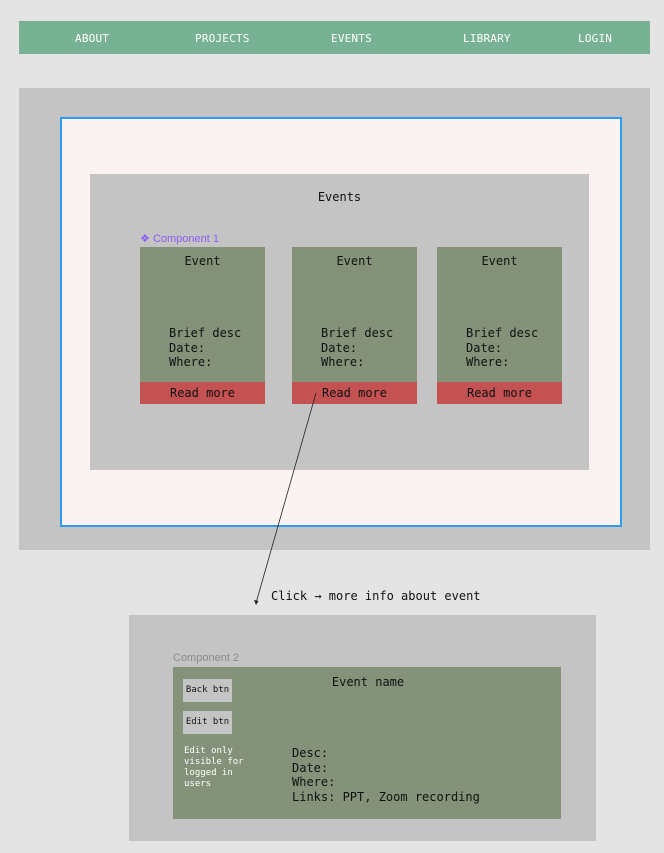  What do you see at coordinates (222, 38) in the screenshot?
I see `nav-item-projects: PROJECTS` at bounding box center [222, 38].